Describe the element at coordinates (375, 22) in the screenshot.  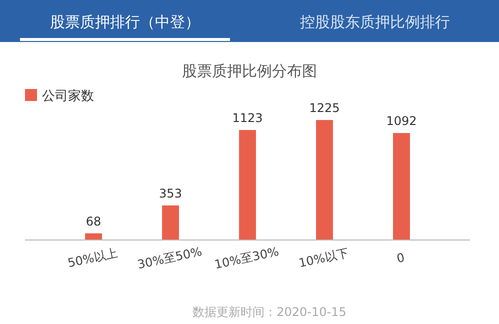
I see `text: 控股股东质押比例排行` at that location.